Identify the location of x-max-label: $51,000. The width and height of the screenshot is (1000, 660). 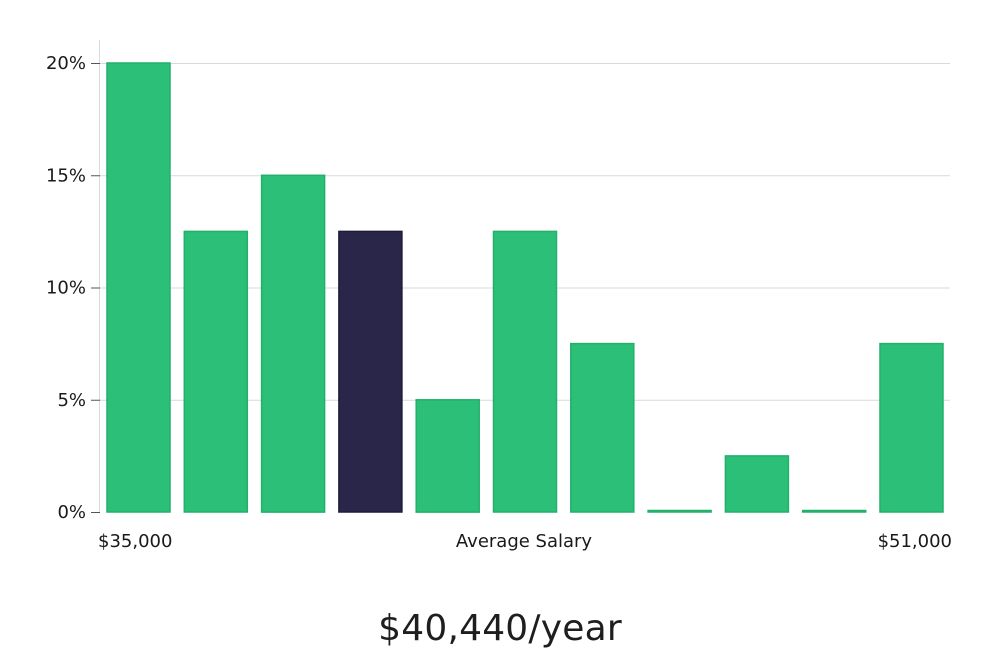
(915, 541).